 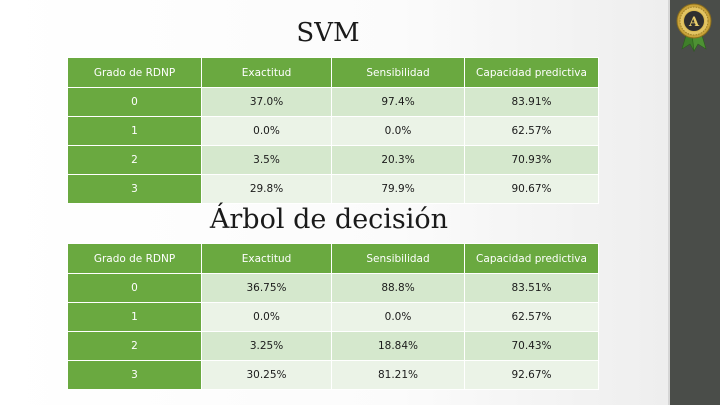 What do you see at coordinates (531, 189) in the screenshot?
I see `predictive-cell: 90.67%` at bounding box center [531, 189].